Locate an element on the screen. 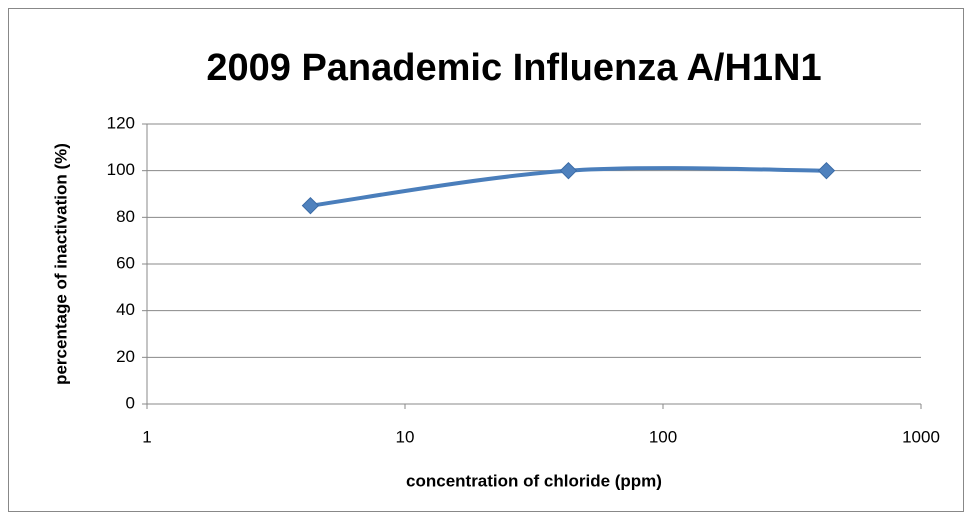  x-tick-label: 1000 is located at coordinates (921, 436).